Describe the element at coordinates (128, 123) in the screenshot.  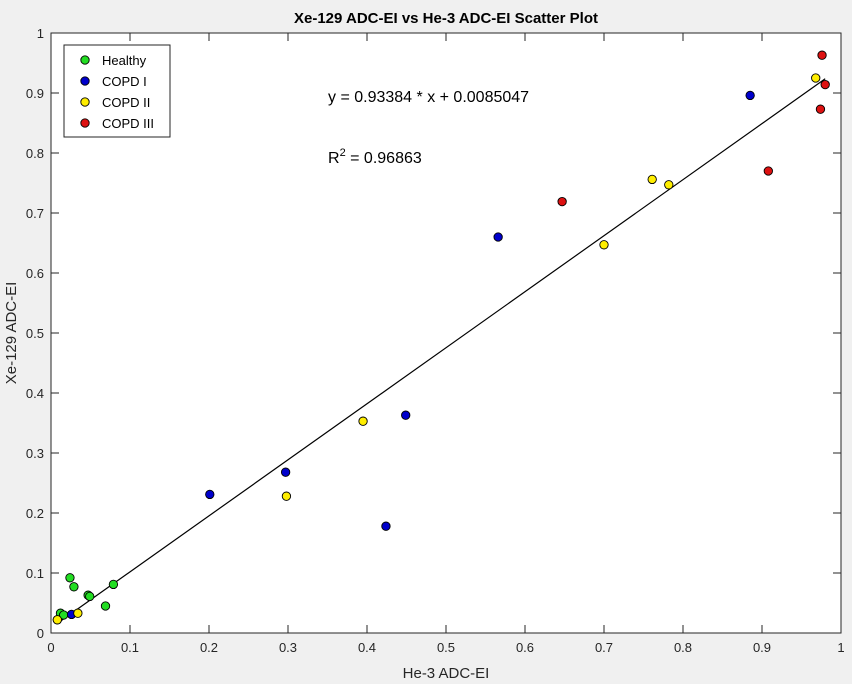
I see `legend-label-copd-iii: COPD III` at that location.